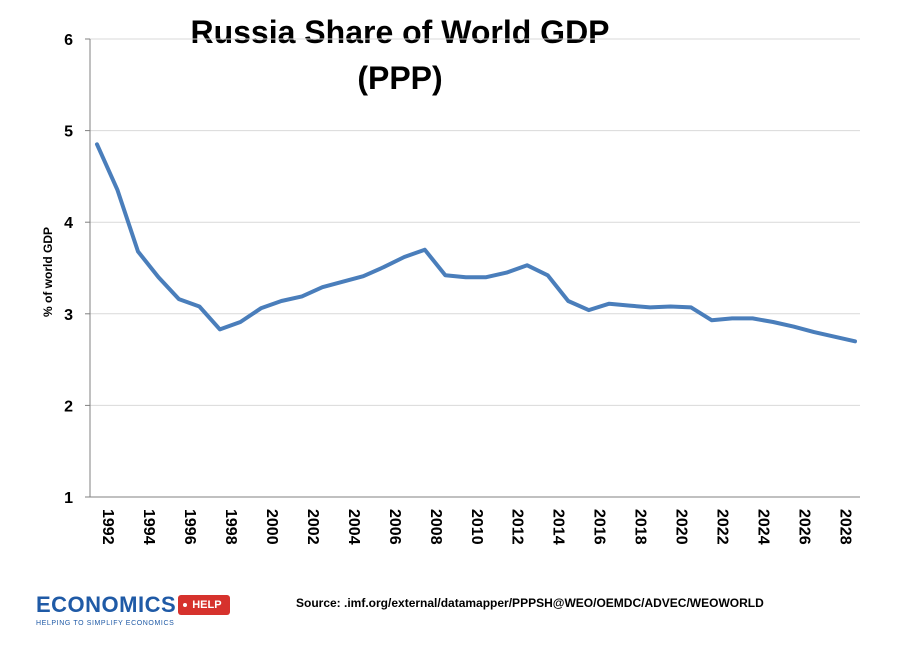 The height and width of the screenshot is (656, 900). What do you see at coordinates (681, 527) in the screenshot?
I see `x-tick-label: 2020` at bounding box center [681, 527].